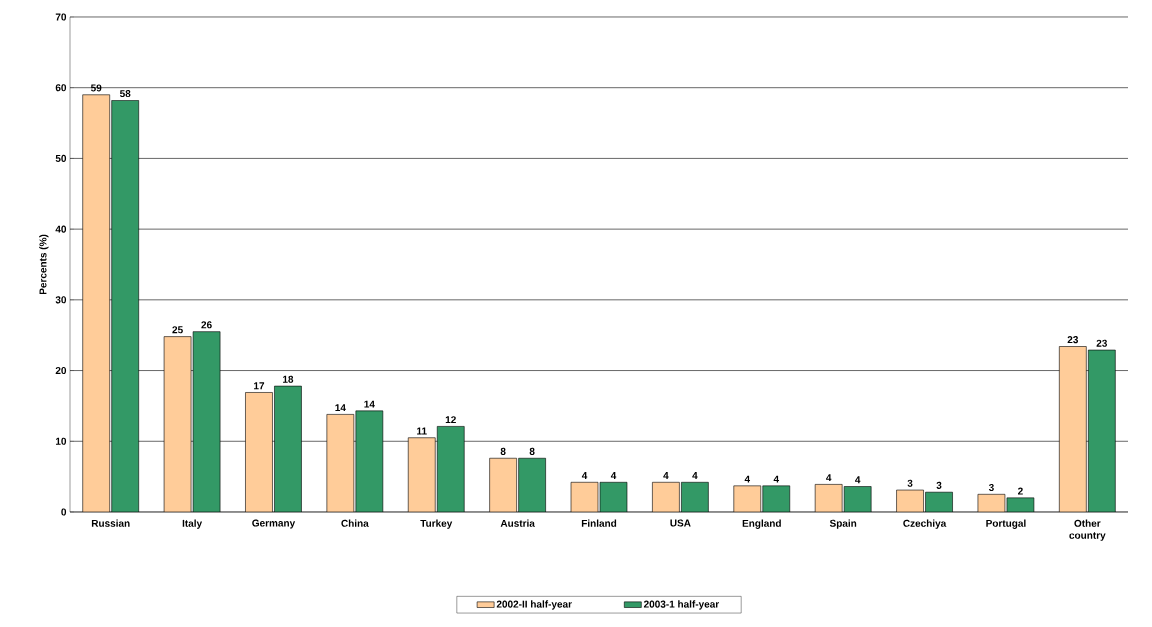  Describe the element at coordinates (206, 325) in the screenshot. I see `data-label: 26` at that location.